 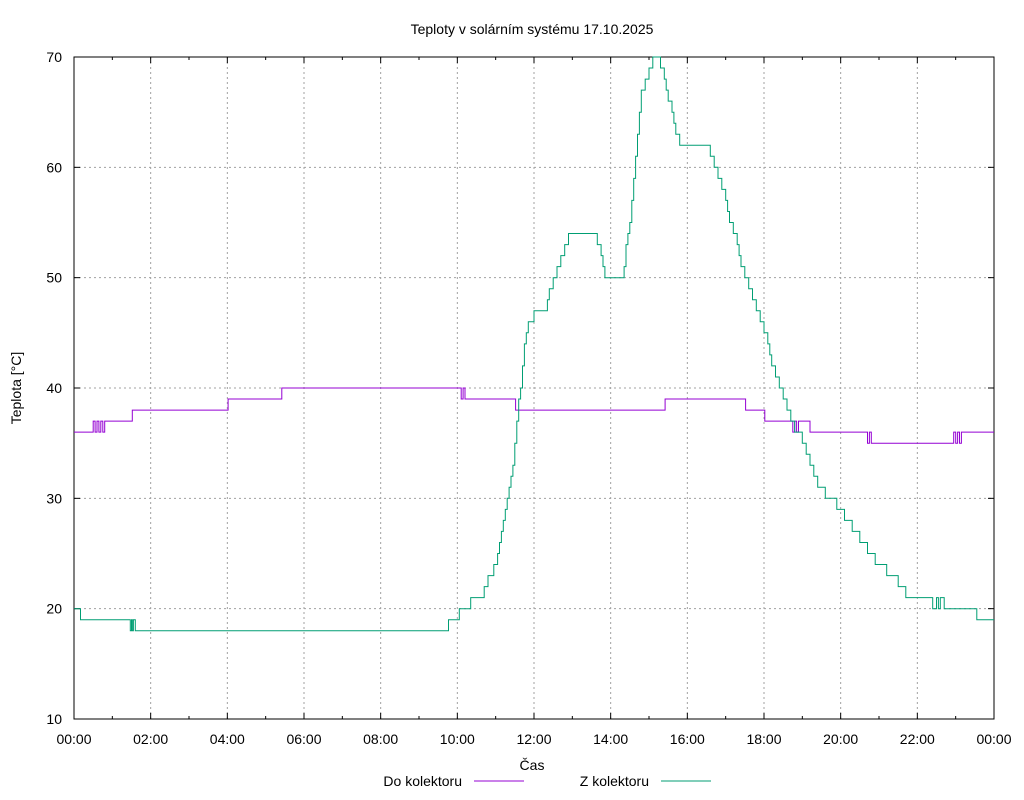 I want to click on y-tick-label: 10, so click(x=54, y=719).